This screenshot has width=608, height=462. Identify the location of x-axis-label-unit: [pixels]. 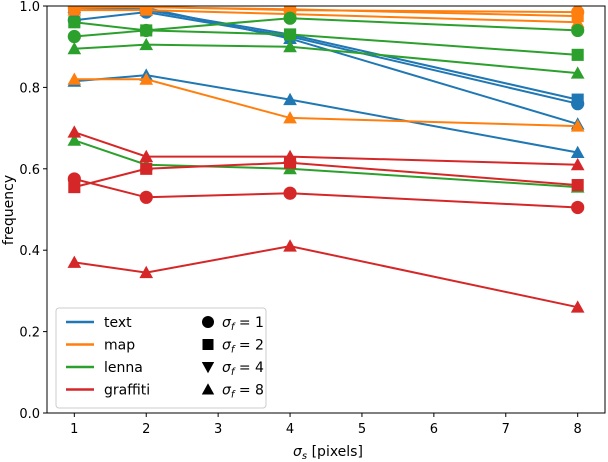
(335, 452).